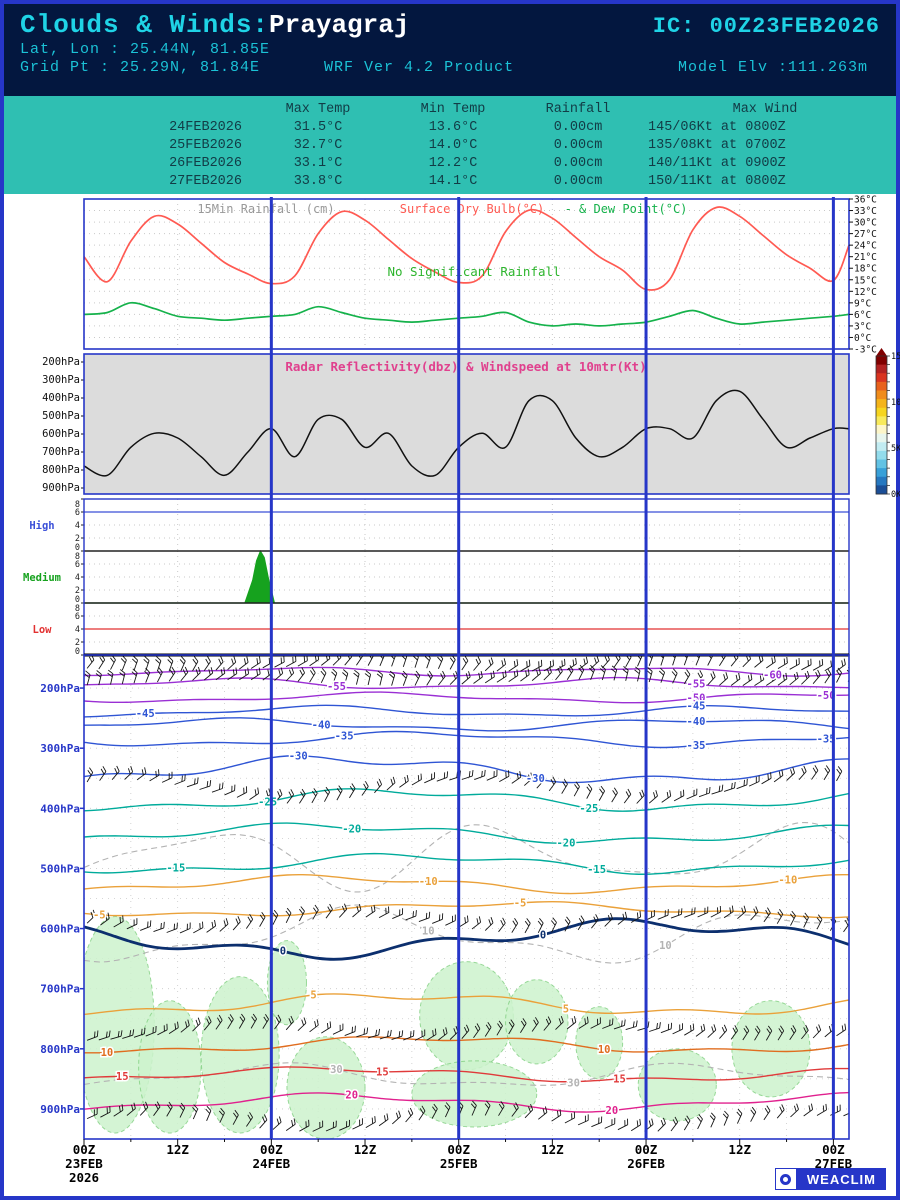 The height and width of the screenshot is (1204, 900). What do you see at coordinates (77, 617) in the screenshot?
I see `svg-text: 6` at bounding box center [77, 617].